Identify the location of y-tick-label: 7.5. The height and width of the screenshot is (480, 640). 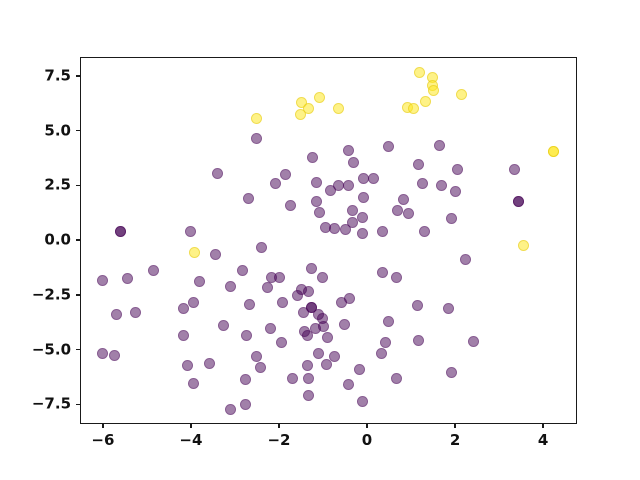
(57, 75).